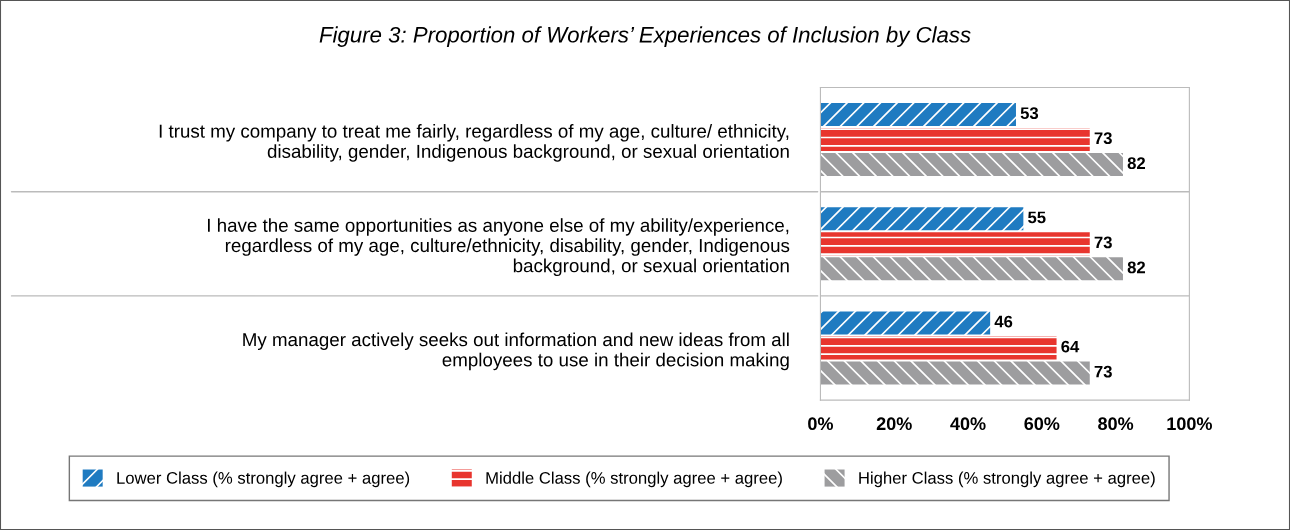 Image resolution: width=1290 pixels, height=530 pixels. What do you see at coordinates (1116, 424) in the screenshot?
I see `x-tick-label: 80%` at bounding box center [1116, 424].